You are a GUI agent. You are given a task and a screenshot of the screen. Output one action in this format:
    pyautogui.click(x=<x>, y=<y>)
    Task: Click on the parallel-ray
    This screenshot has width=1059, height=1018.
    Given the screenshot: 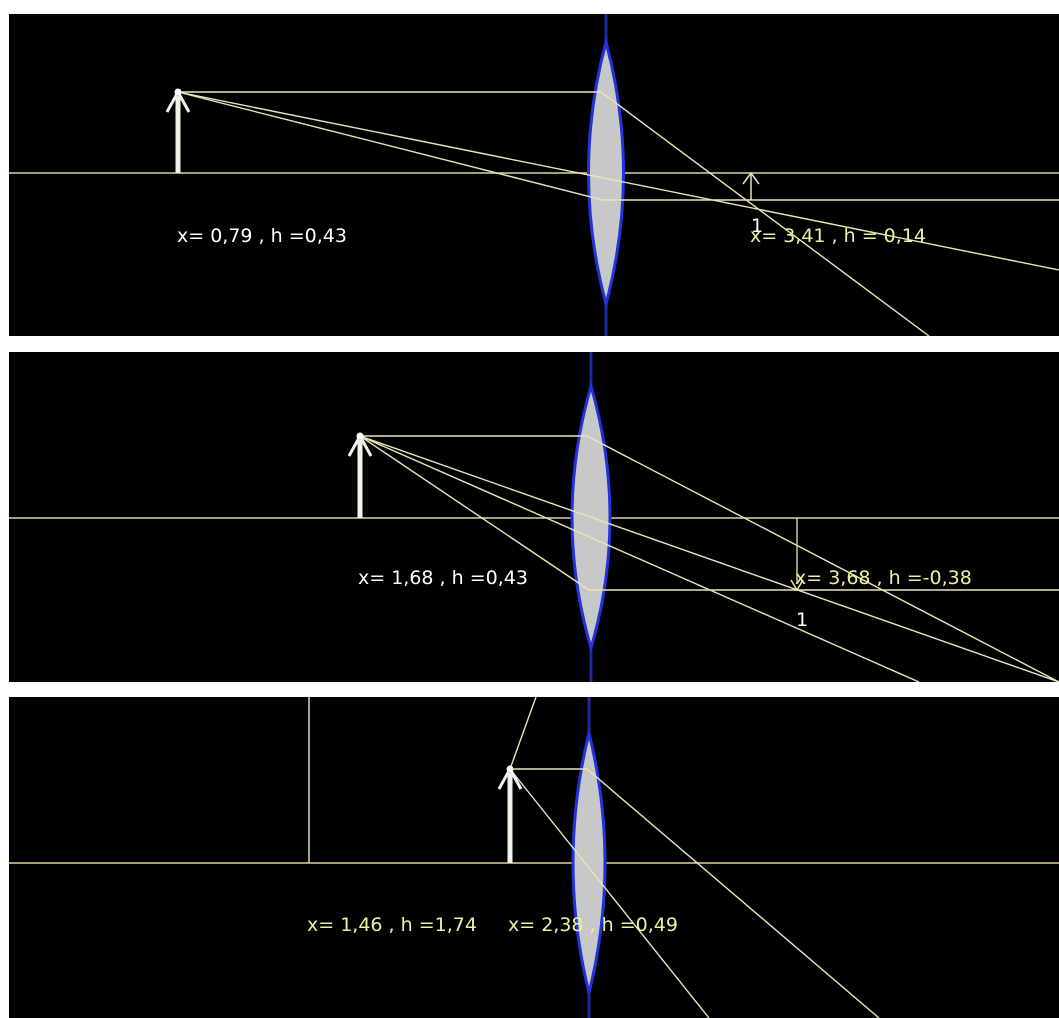 What is the action you would take?
    pyautogui.click(x=695, y=893)
    